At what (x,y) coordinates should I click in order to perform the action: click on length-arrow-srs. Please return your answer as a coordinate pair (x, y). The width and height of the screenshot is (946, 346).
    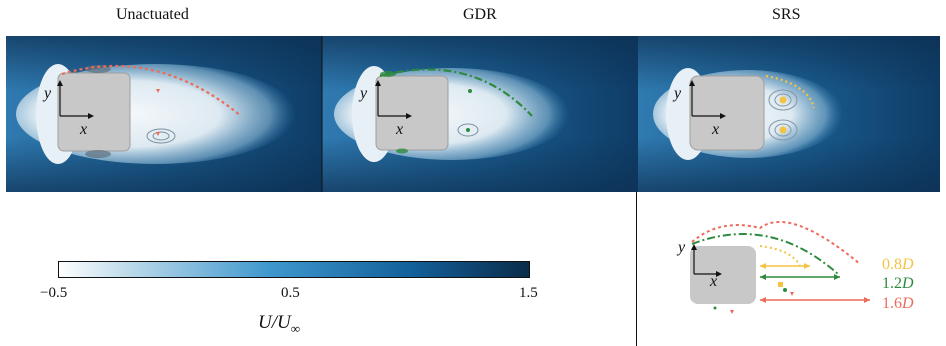
    Looking at the image, I should click on (785, 266).